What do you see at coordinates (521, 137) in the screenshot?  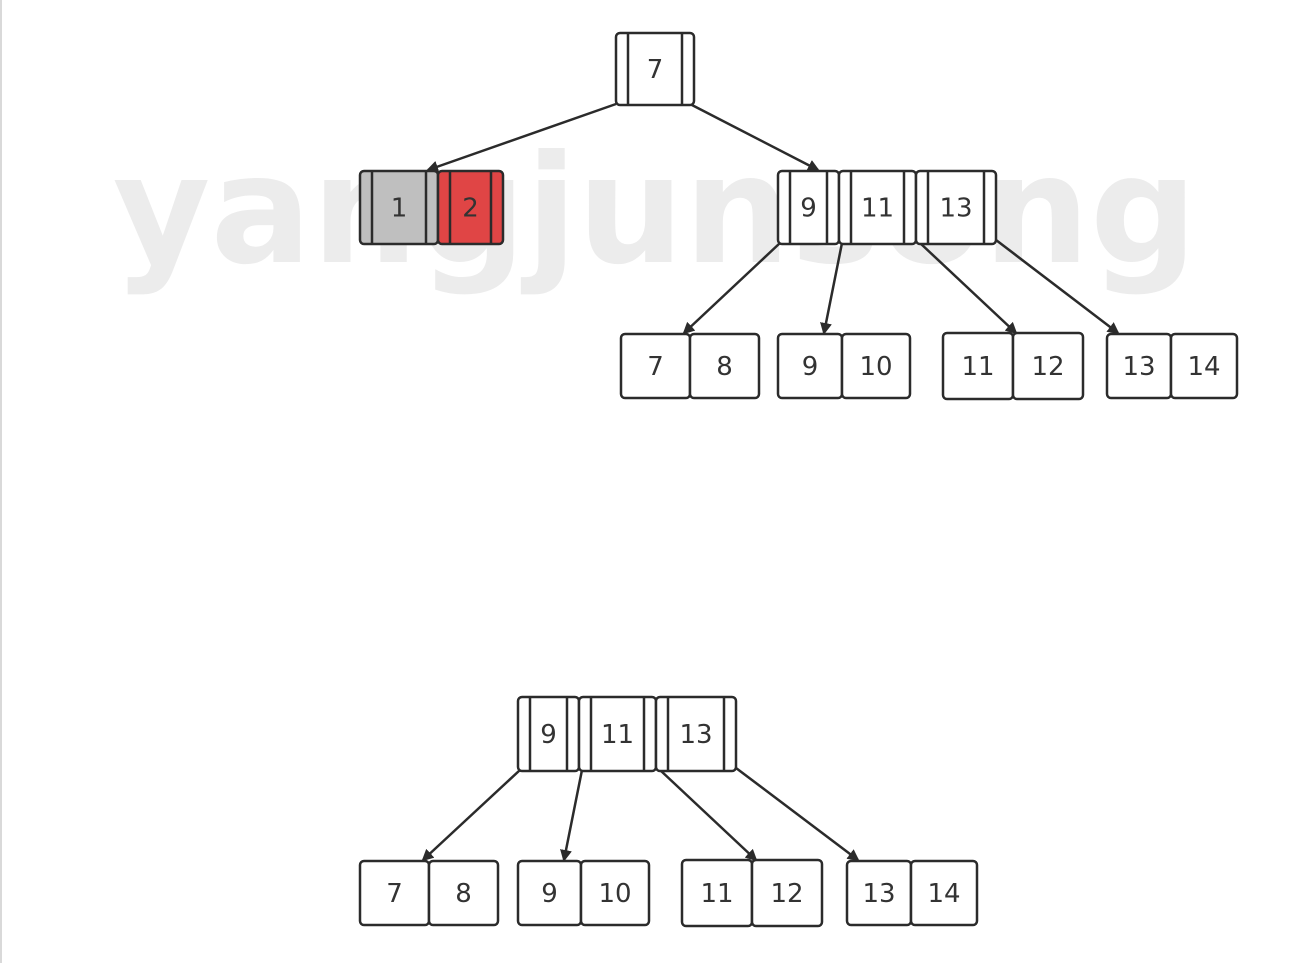 I see `edge-tree-before-root-to-left-internal` at bounding box center [521, 137].